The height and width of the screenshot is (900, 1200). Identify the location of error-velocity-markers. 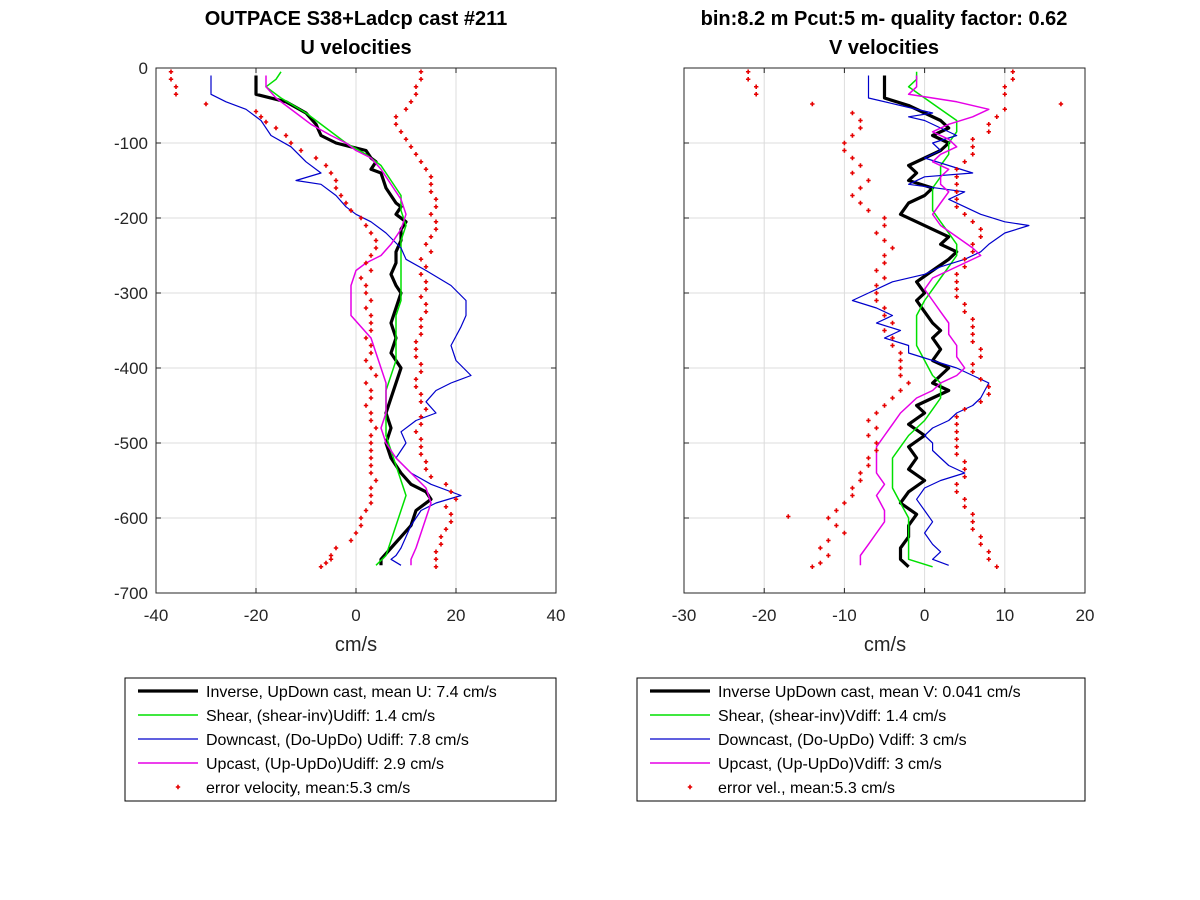
(904, 319).